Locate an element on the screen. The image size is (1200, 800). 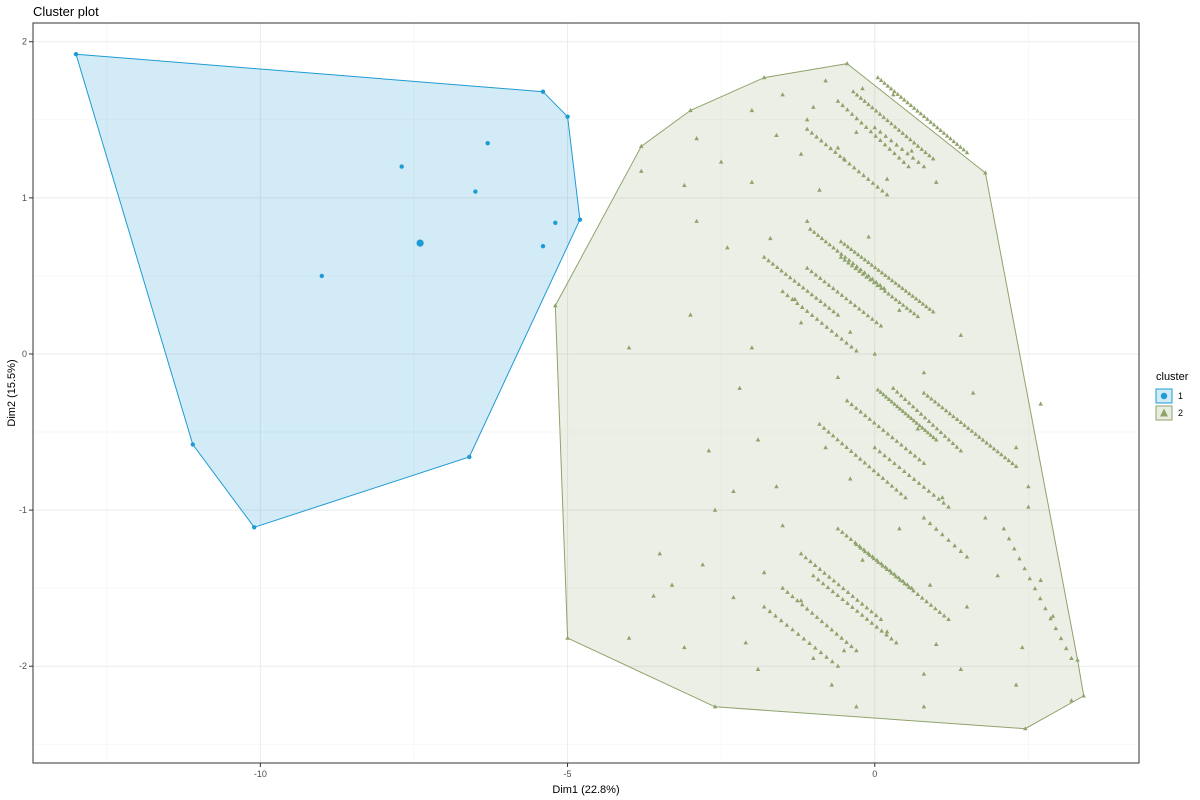
y-axis-ticks: 2 1 0 -1 -2 is located at coordinates (26, 354).